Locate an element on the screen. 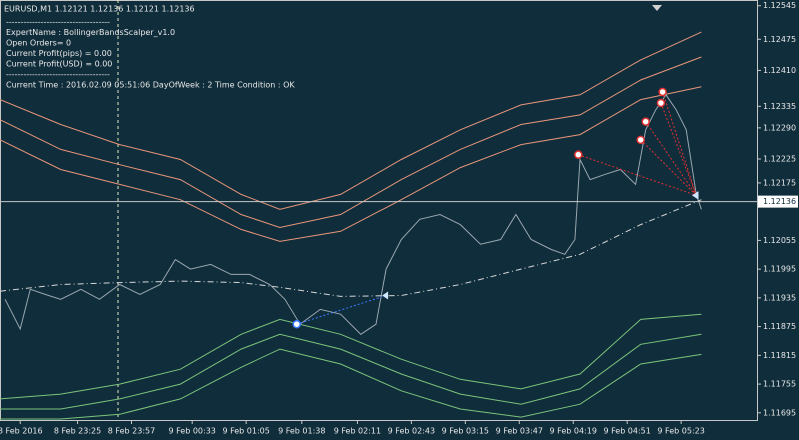  x-tick-label: 9 Feb 04:51 is located at coordinates (626, 431).